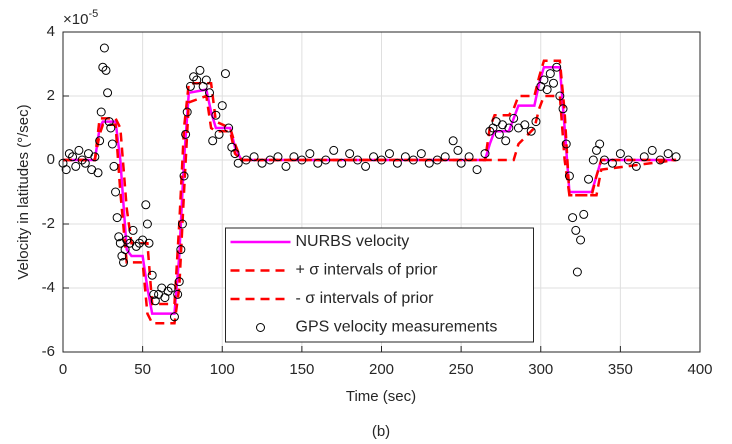 The width and height of the screenshot is (732, 444). Describe the element at coordinates (540, 369) in the screenshot. I see `x-tick-label: 300` at that location.